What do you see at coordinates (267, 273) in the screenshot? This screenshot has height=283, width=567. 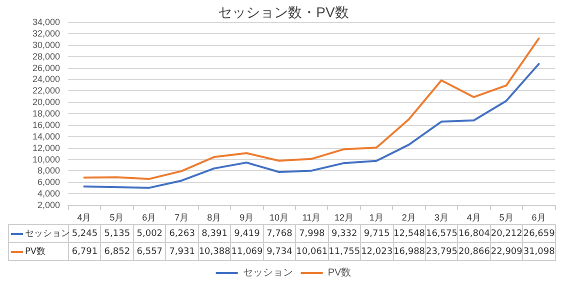 I see `text: セッション` at bounding box center [267, 273].